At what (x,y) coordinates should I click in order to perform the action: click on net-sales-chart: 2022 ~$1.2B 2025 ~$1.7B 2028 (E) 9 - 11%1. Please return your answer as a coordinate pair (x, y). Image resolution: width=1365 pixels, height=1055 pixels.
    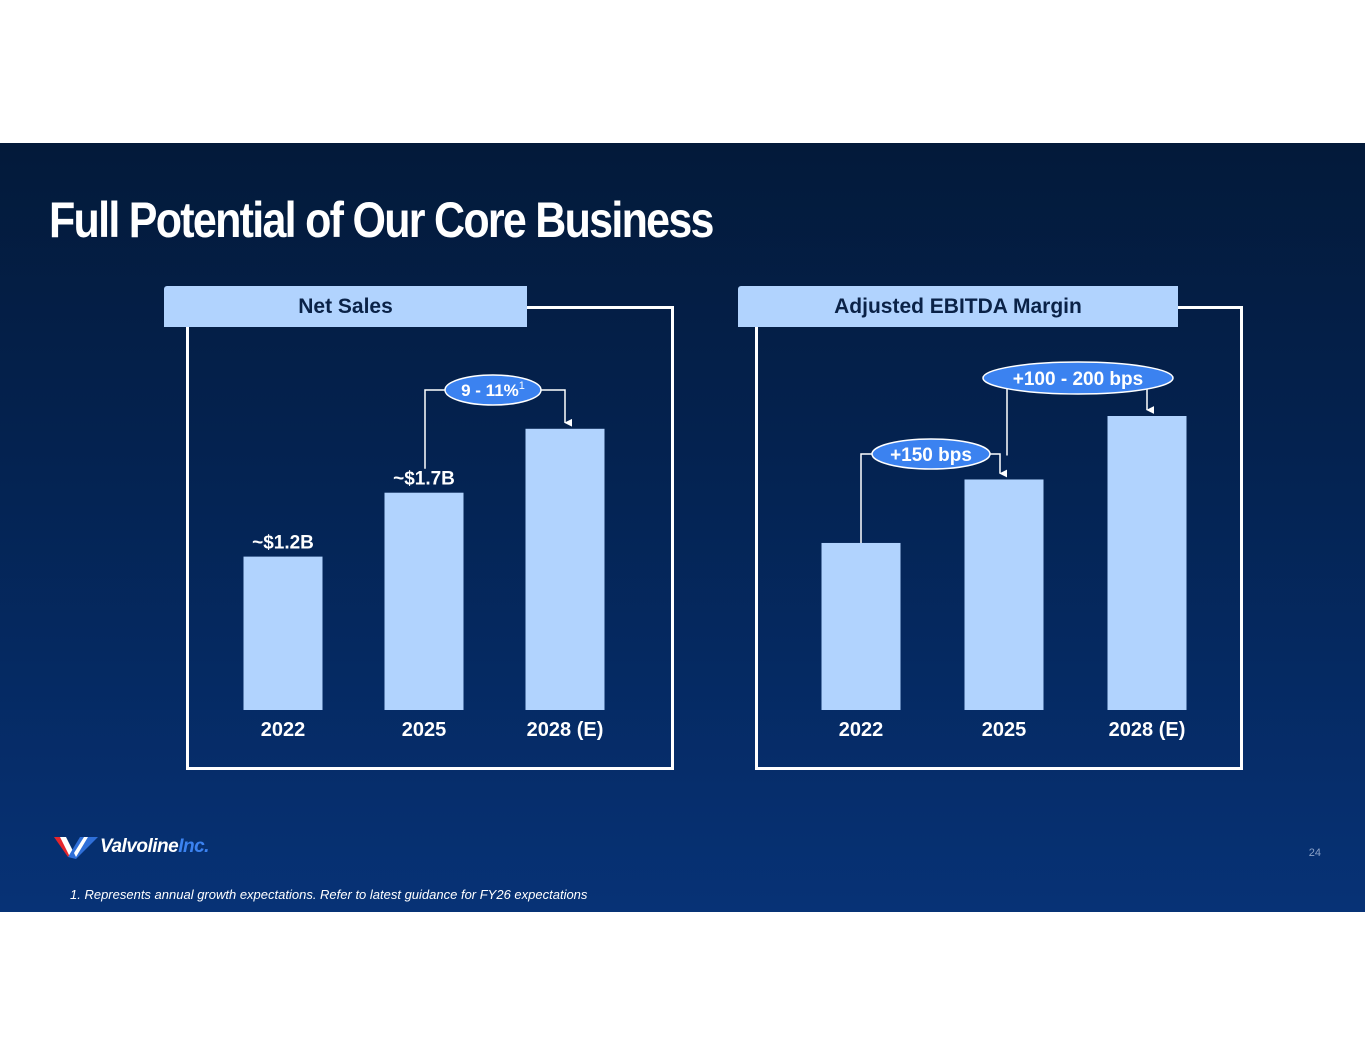
    Looking at the image, I should click on (424, 557).